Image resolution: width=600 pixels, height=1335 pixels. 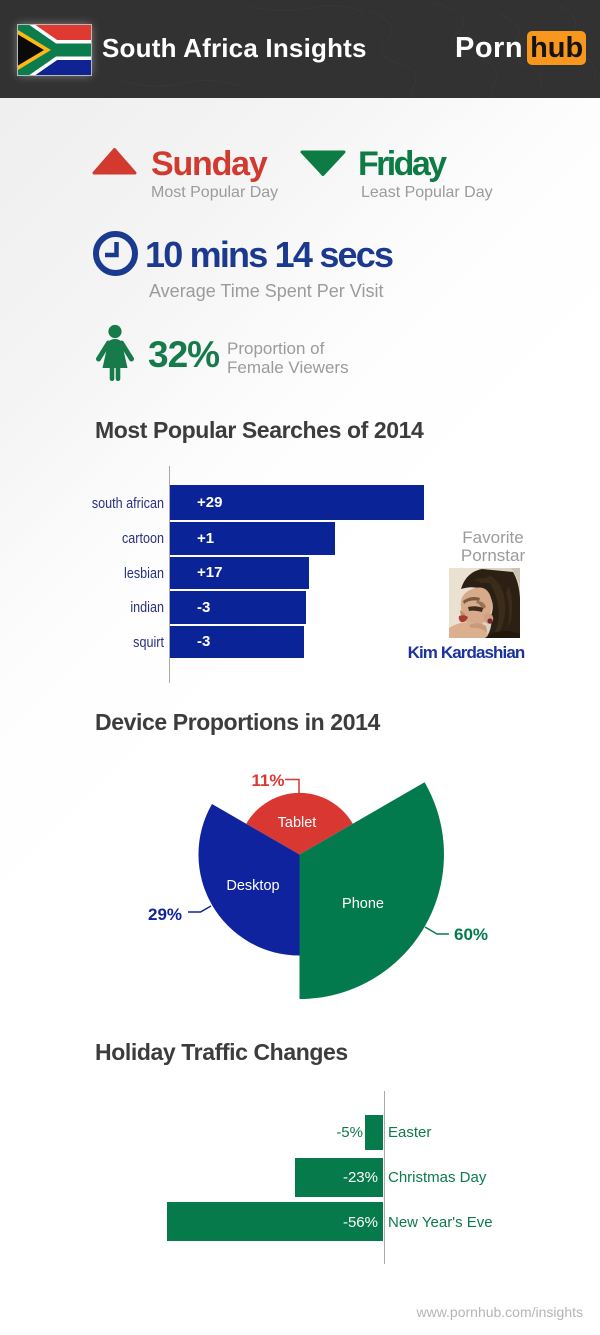 I want to click on svg-text: Phone, so click(x=363, y=904).